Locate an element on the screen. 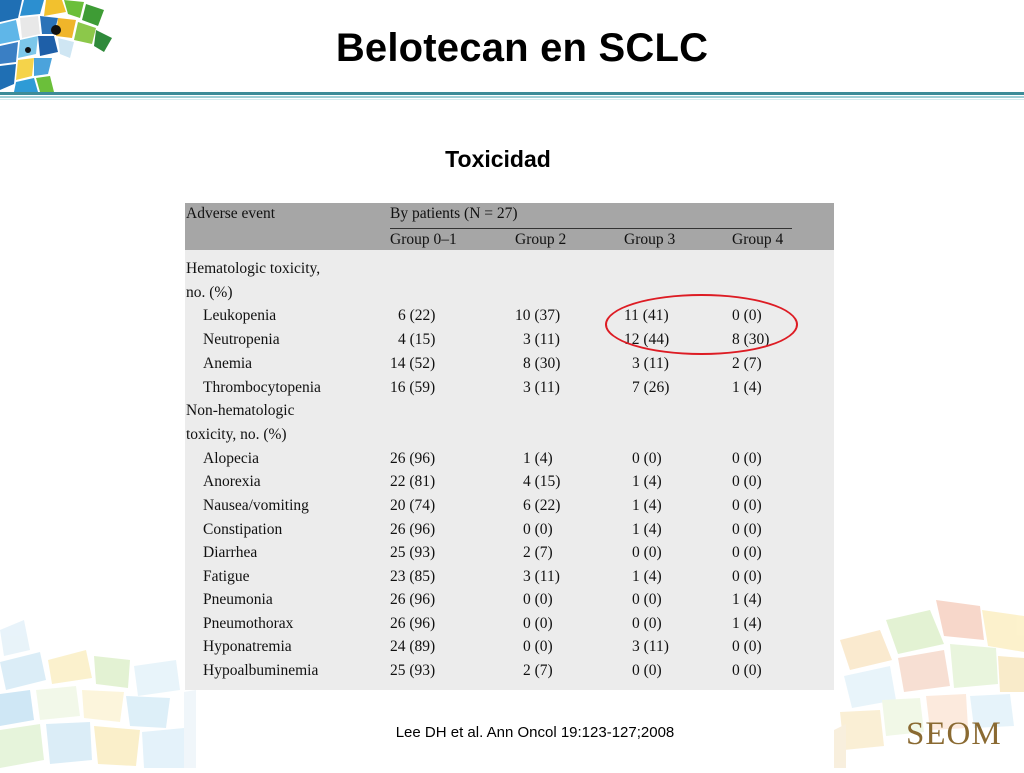 The height and width of the screenshot is (773, 1024). row-event: Thrombocytopenia is located at coordinates (262, 387).